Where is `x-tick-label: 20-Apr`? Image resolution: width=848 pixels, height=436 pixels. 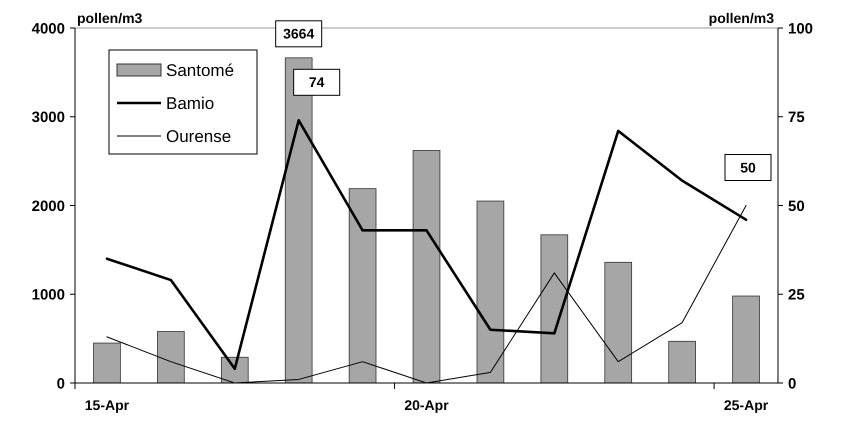 x-tick-label: 20-Apr is located at coordinates (427, 405).